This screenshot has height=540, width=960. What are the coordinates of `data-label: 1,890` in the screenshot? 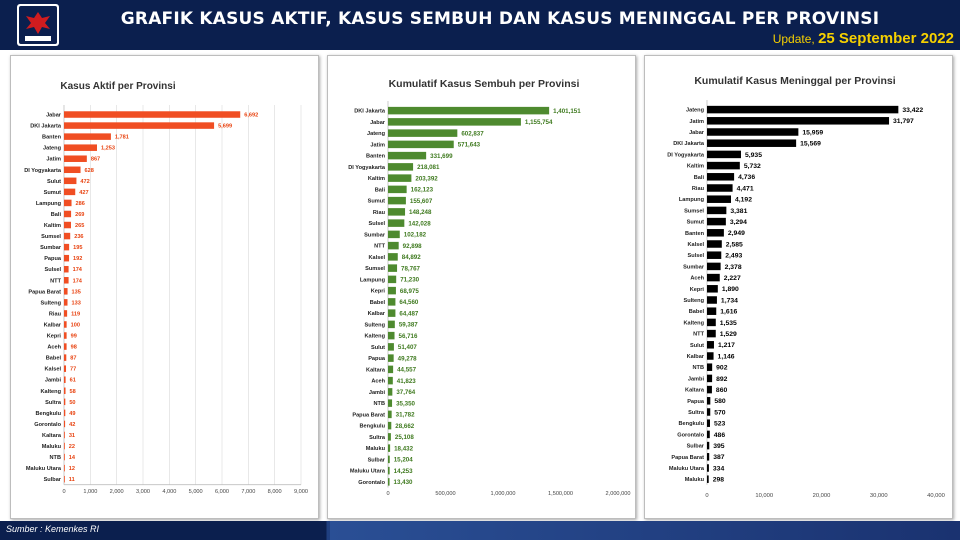 It's located at (730, 289).